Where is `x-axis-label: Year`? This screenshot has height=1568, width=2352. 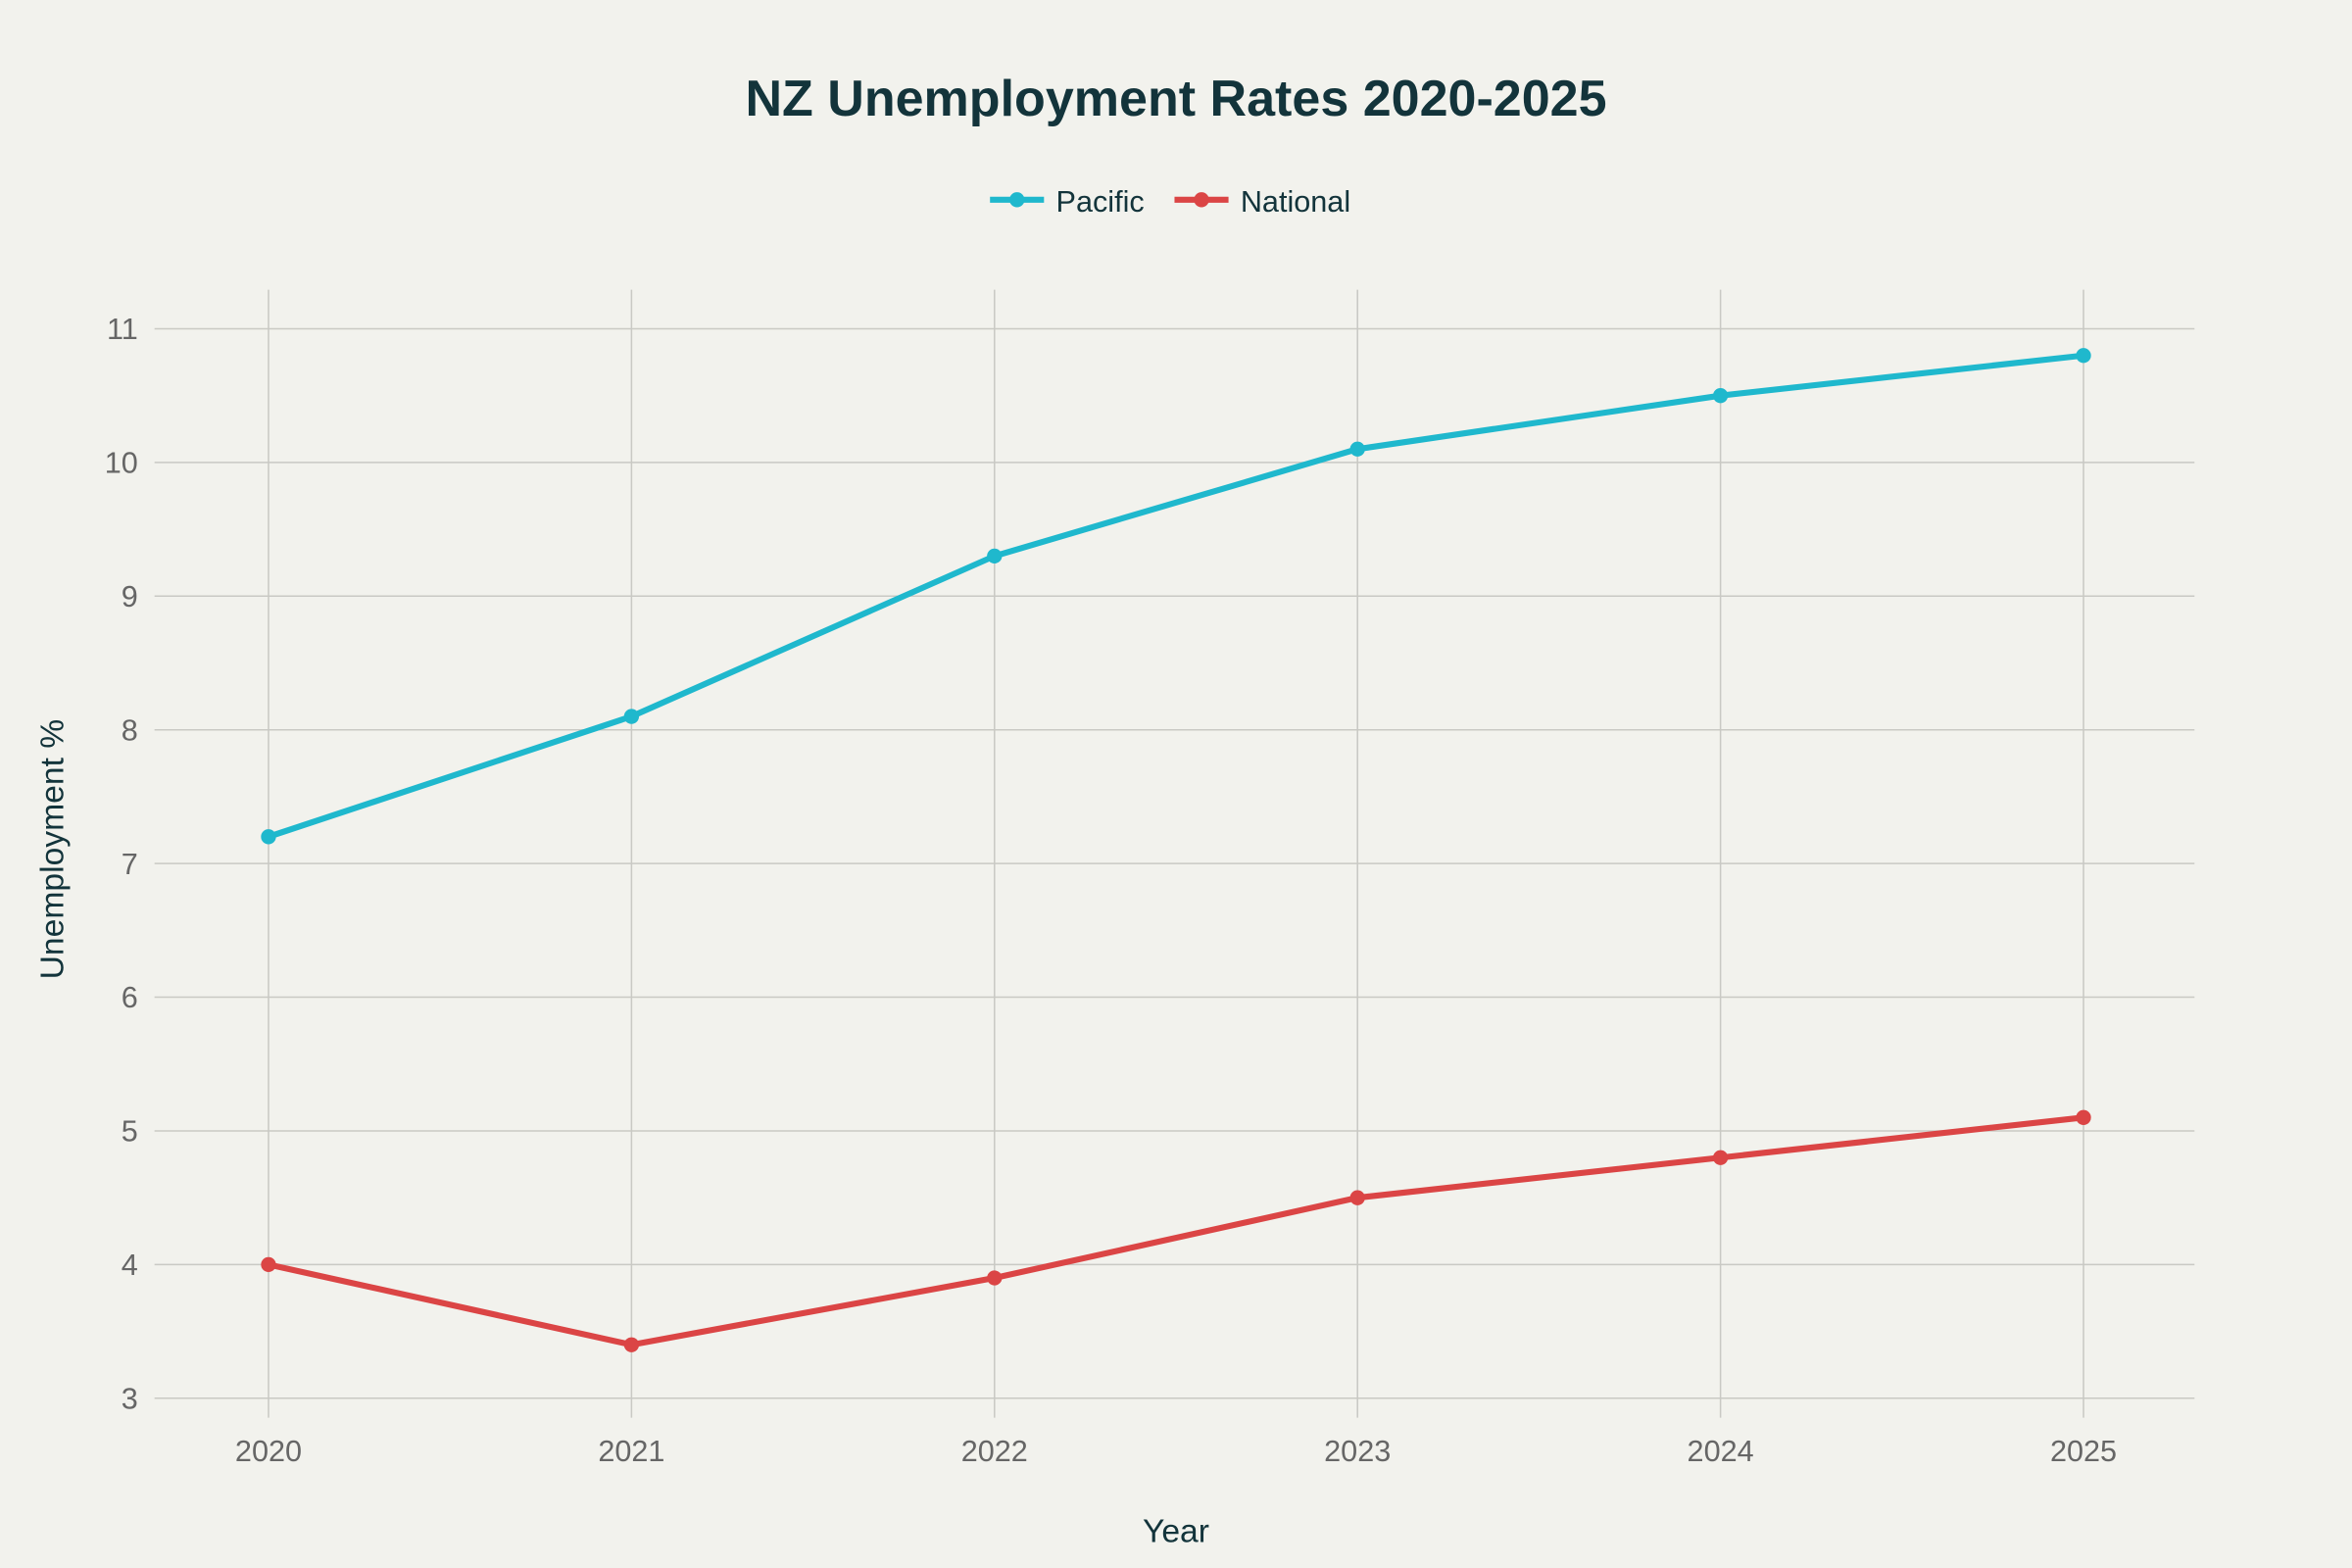
x-axis-label: Year is located at coordinates (1176, 1532).